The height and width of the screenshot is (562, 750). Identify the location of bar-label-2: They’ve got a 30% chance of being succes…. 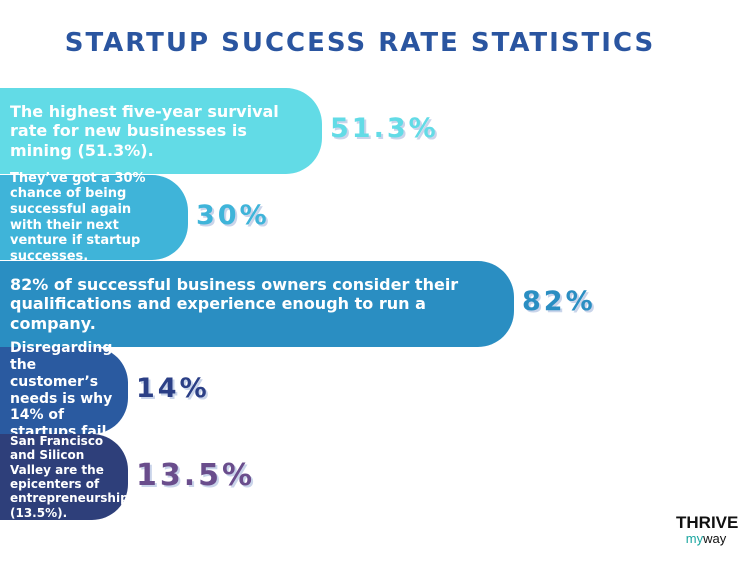
(78, 217).